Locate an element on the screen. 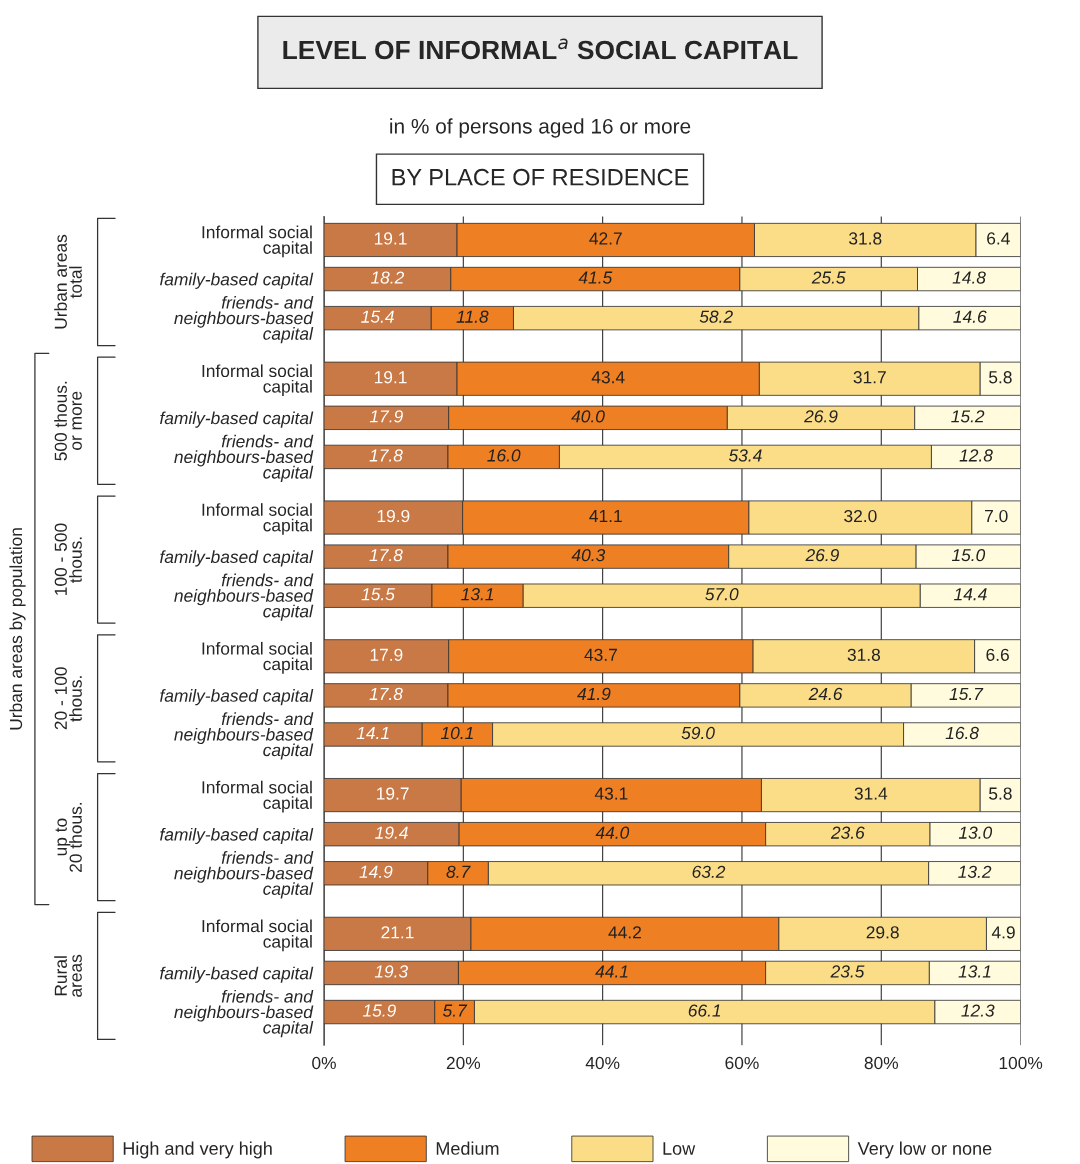  data-label: 58.2 is located at coordinates (716, 316).